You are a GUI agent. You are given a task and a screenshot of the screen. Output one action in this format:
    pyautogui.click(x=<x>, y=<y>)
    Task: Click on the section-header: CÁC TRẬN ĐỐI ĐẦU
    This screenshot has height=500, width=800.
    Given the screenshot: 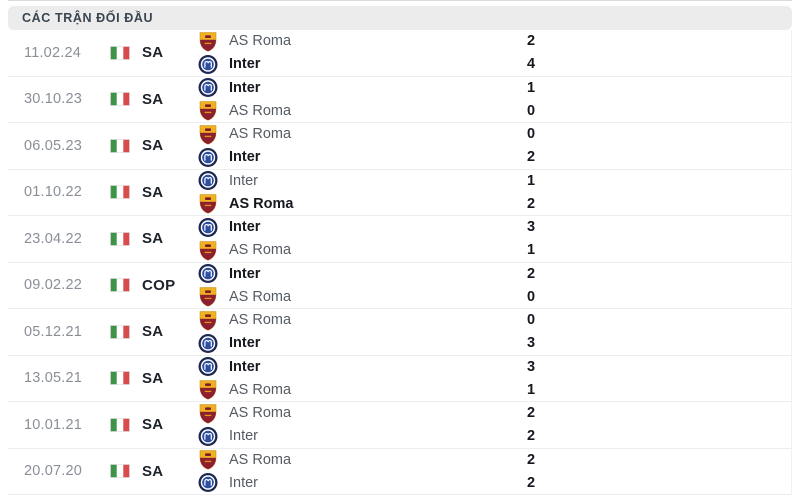 What is the action you would take?
    pyautogui.click(x=400, y=18)
    